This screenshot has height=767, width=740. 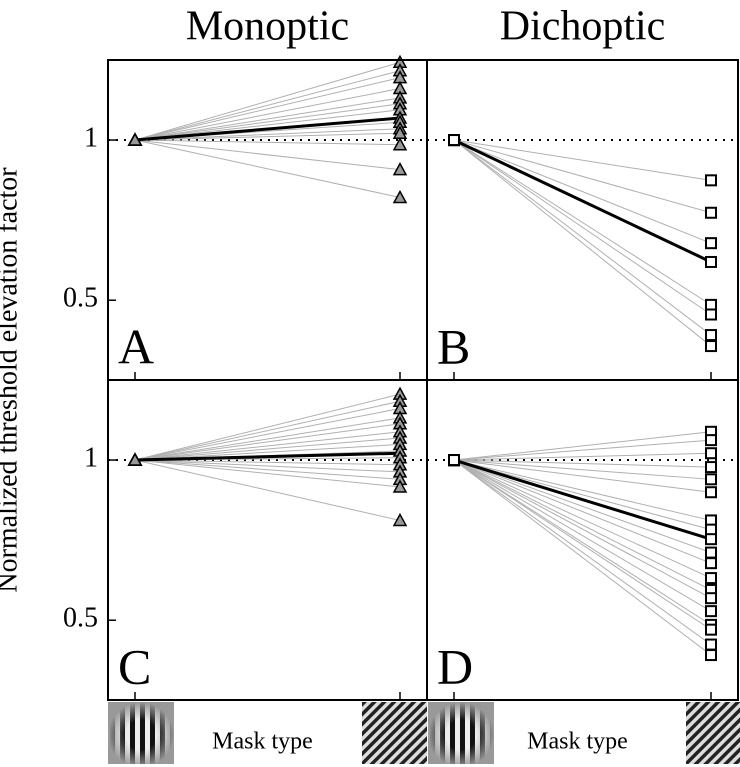 I want to click on panel-label: B, so click(x=453, y=346).